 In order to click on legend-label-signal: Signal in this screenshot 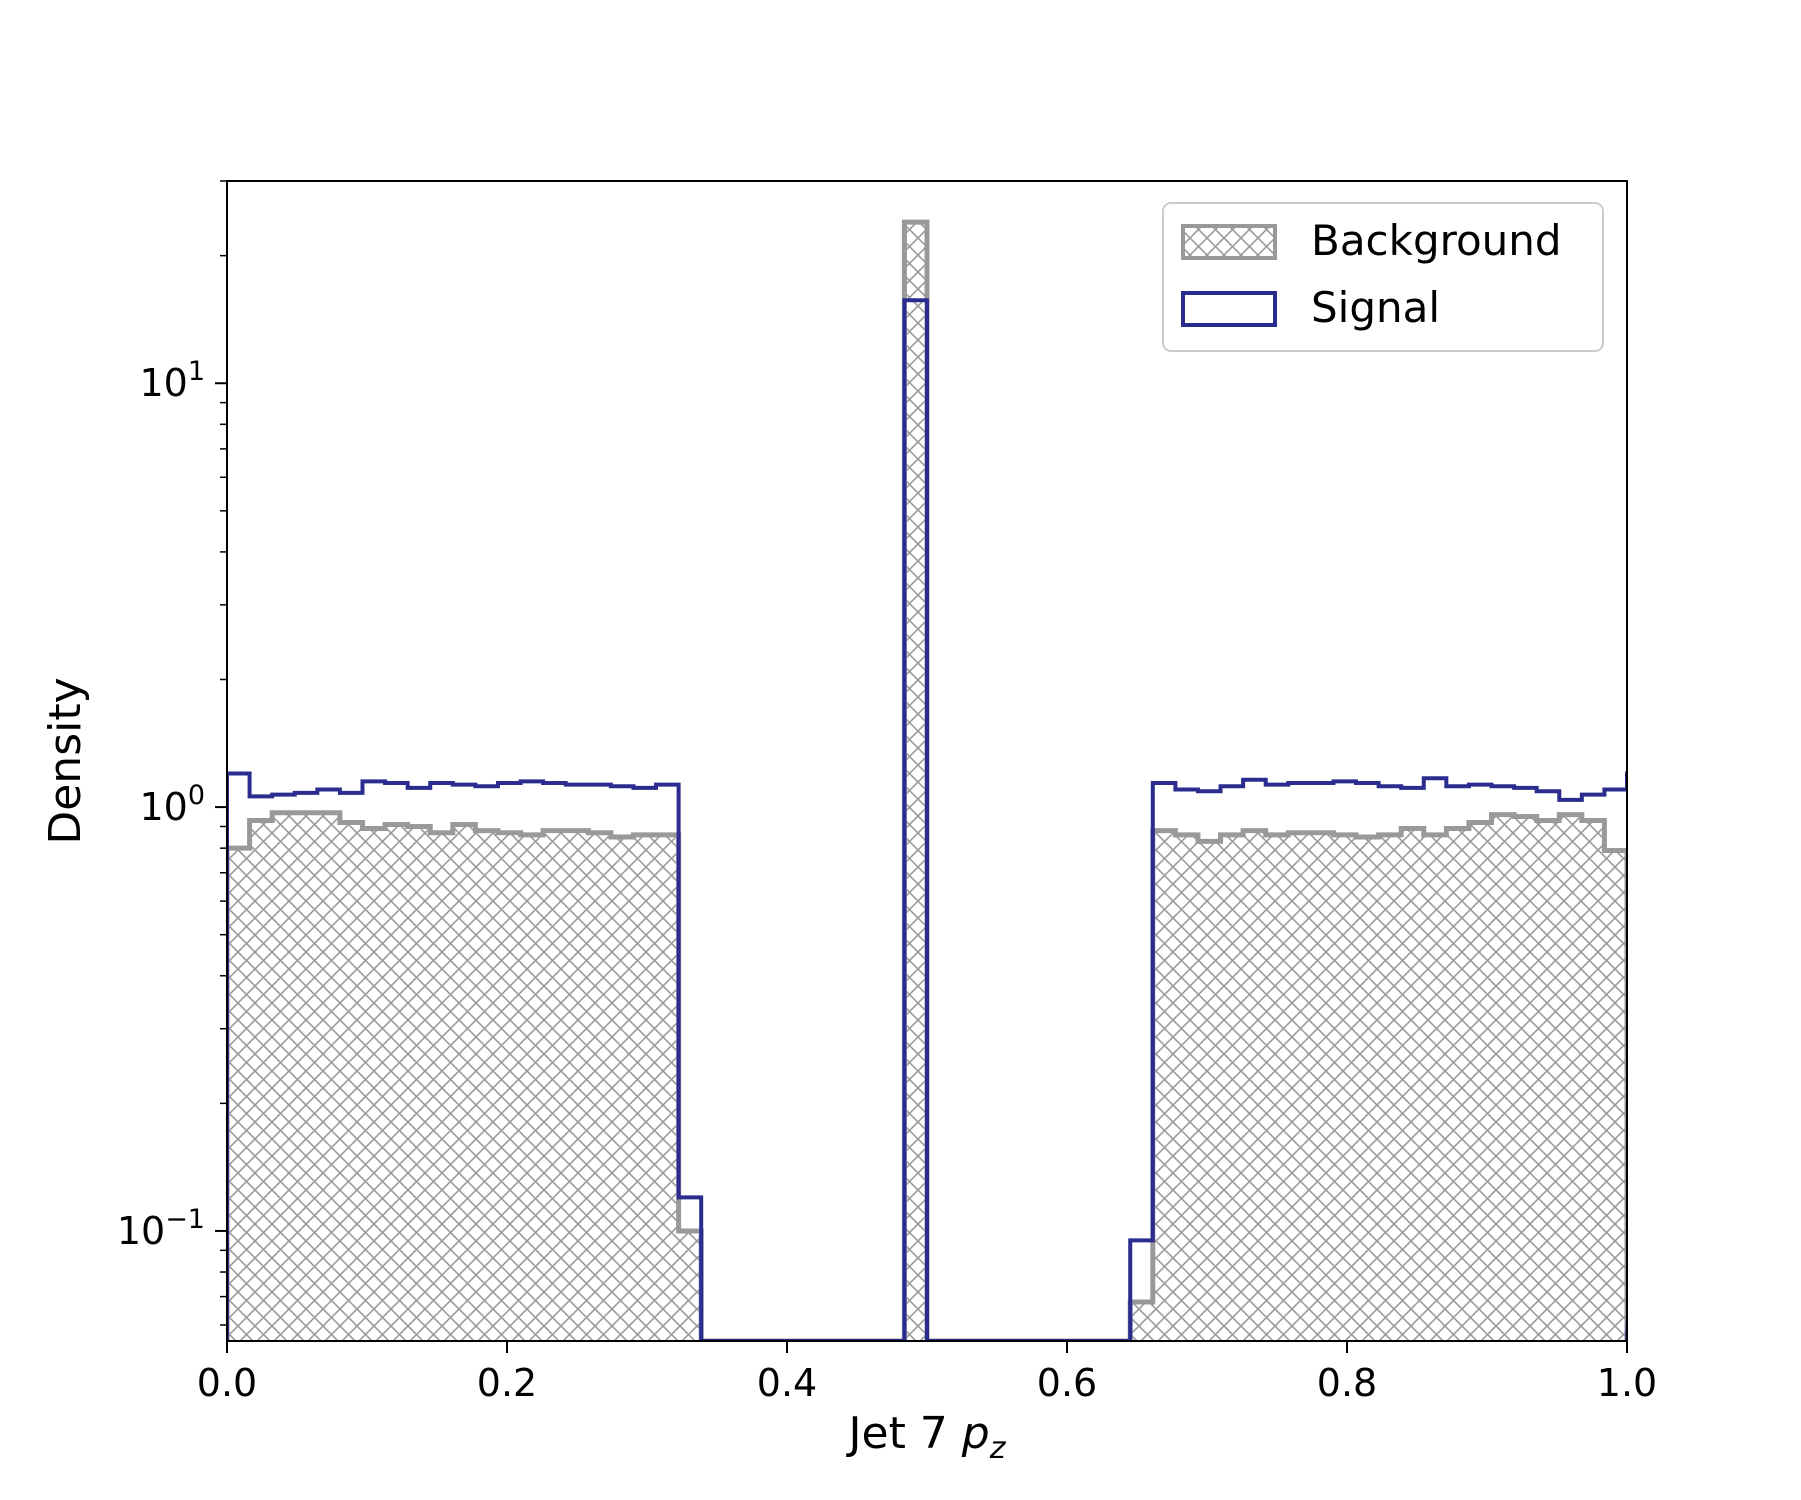, I will do `click(1375, 307)`.